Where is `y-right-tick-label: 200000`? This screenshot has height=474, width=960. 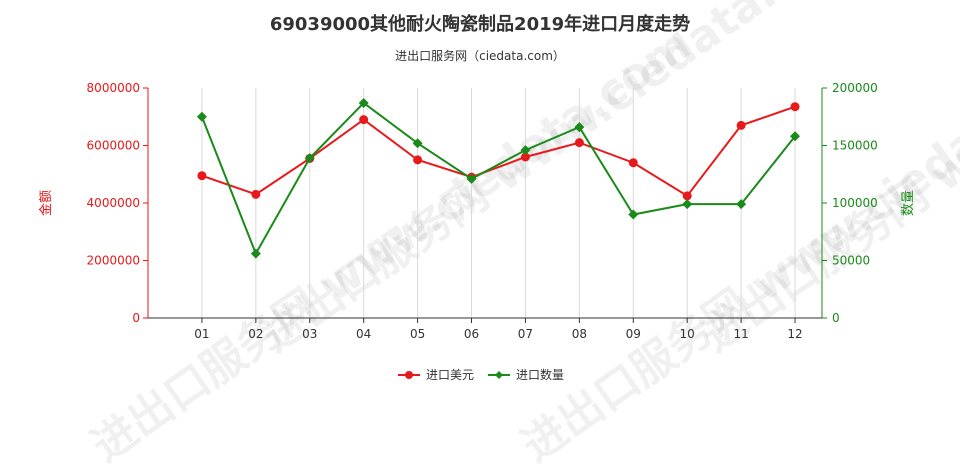
y-right-tick-label: 200000 is located at coordinates (855, 88).